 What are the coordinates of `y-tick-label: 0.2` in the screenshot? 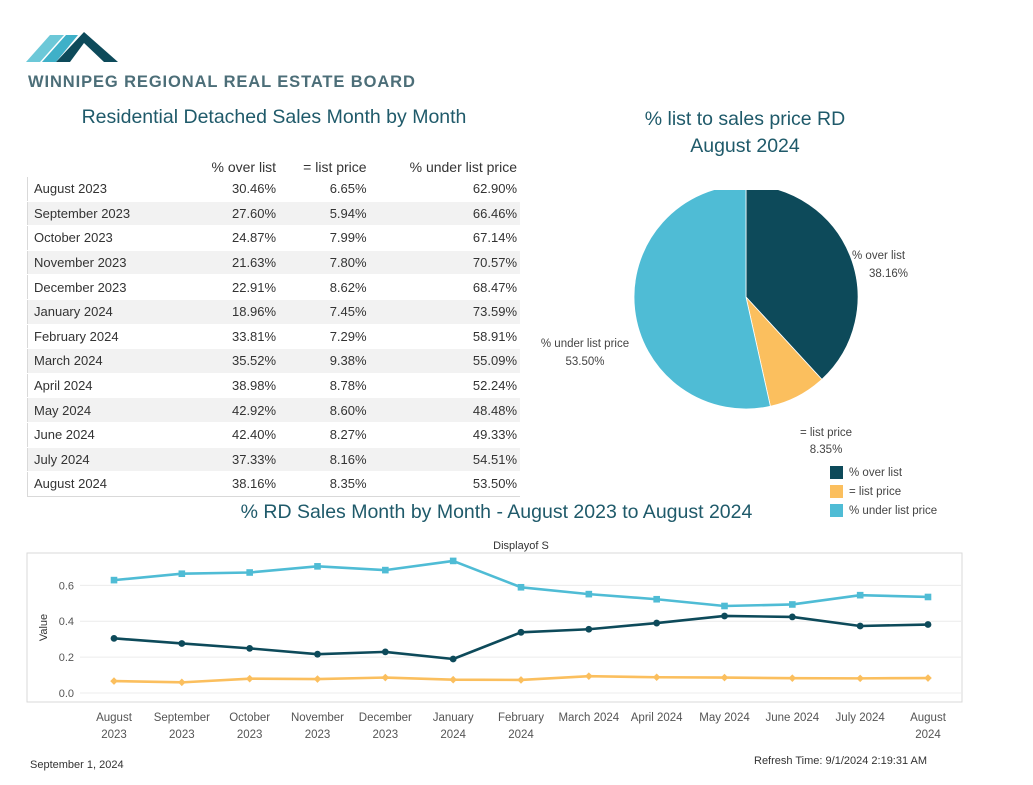 It's located at (66, 658).